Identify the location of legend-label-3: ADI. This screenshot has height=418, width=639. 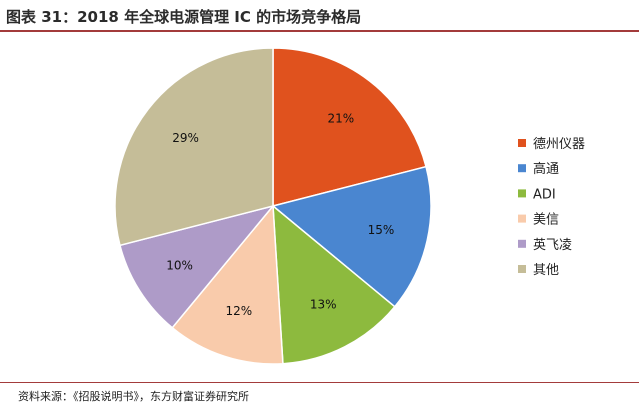
(544, 194).